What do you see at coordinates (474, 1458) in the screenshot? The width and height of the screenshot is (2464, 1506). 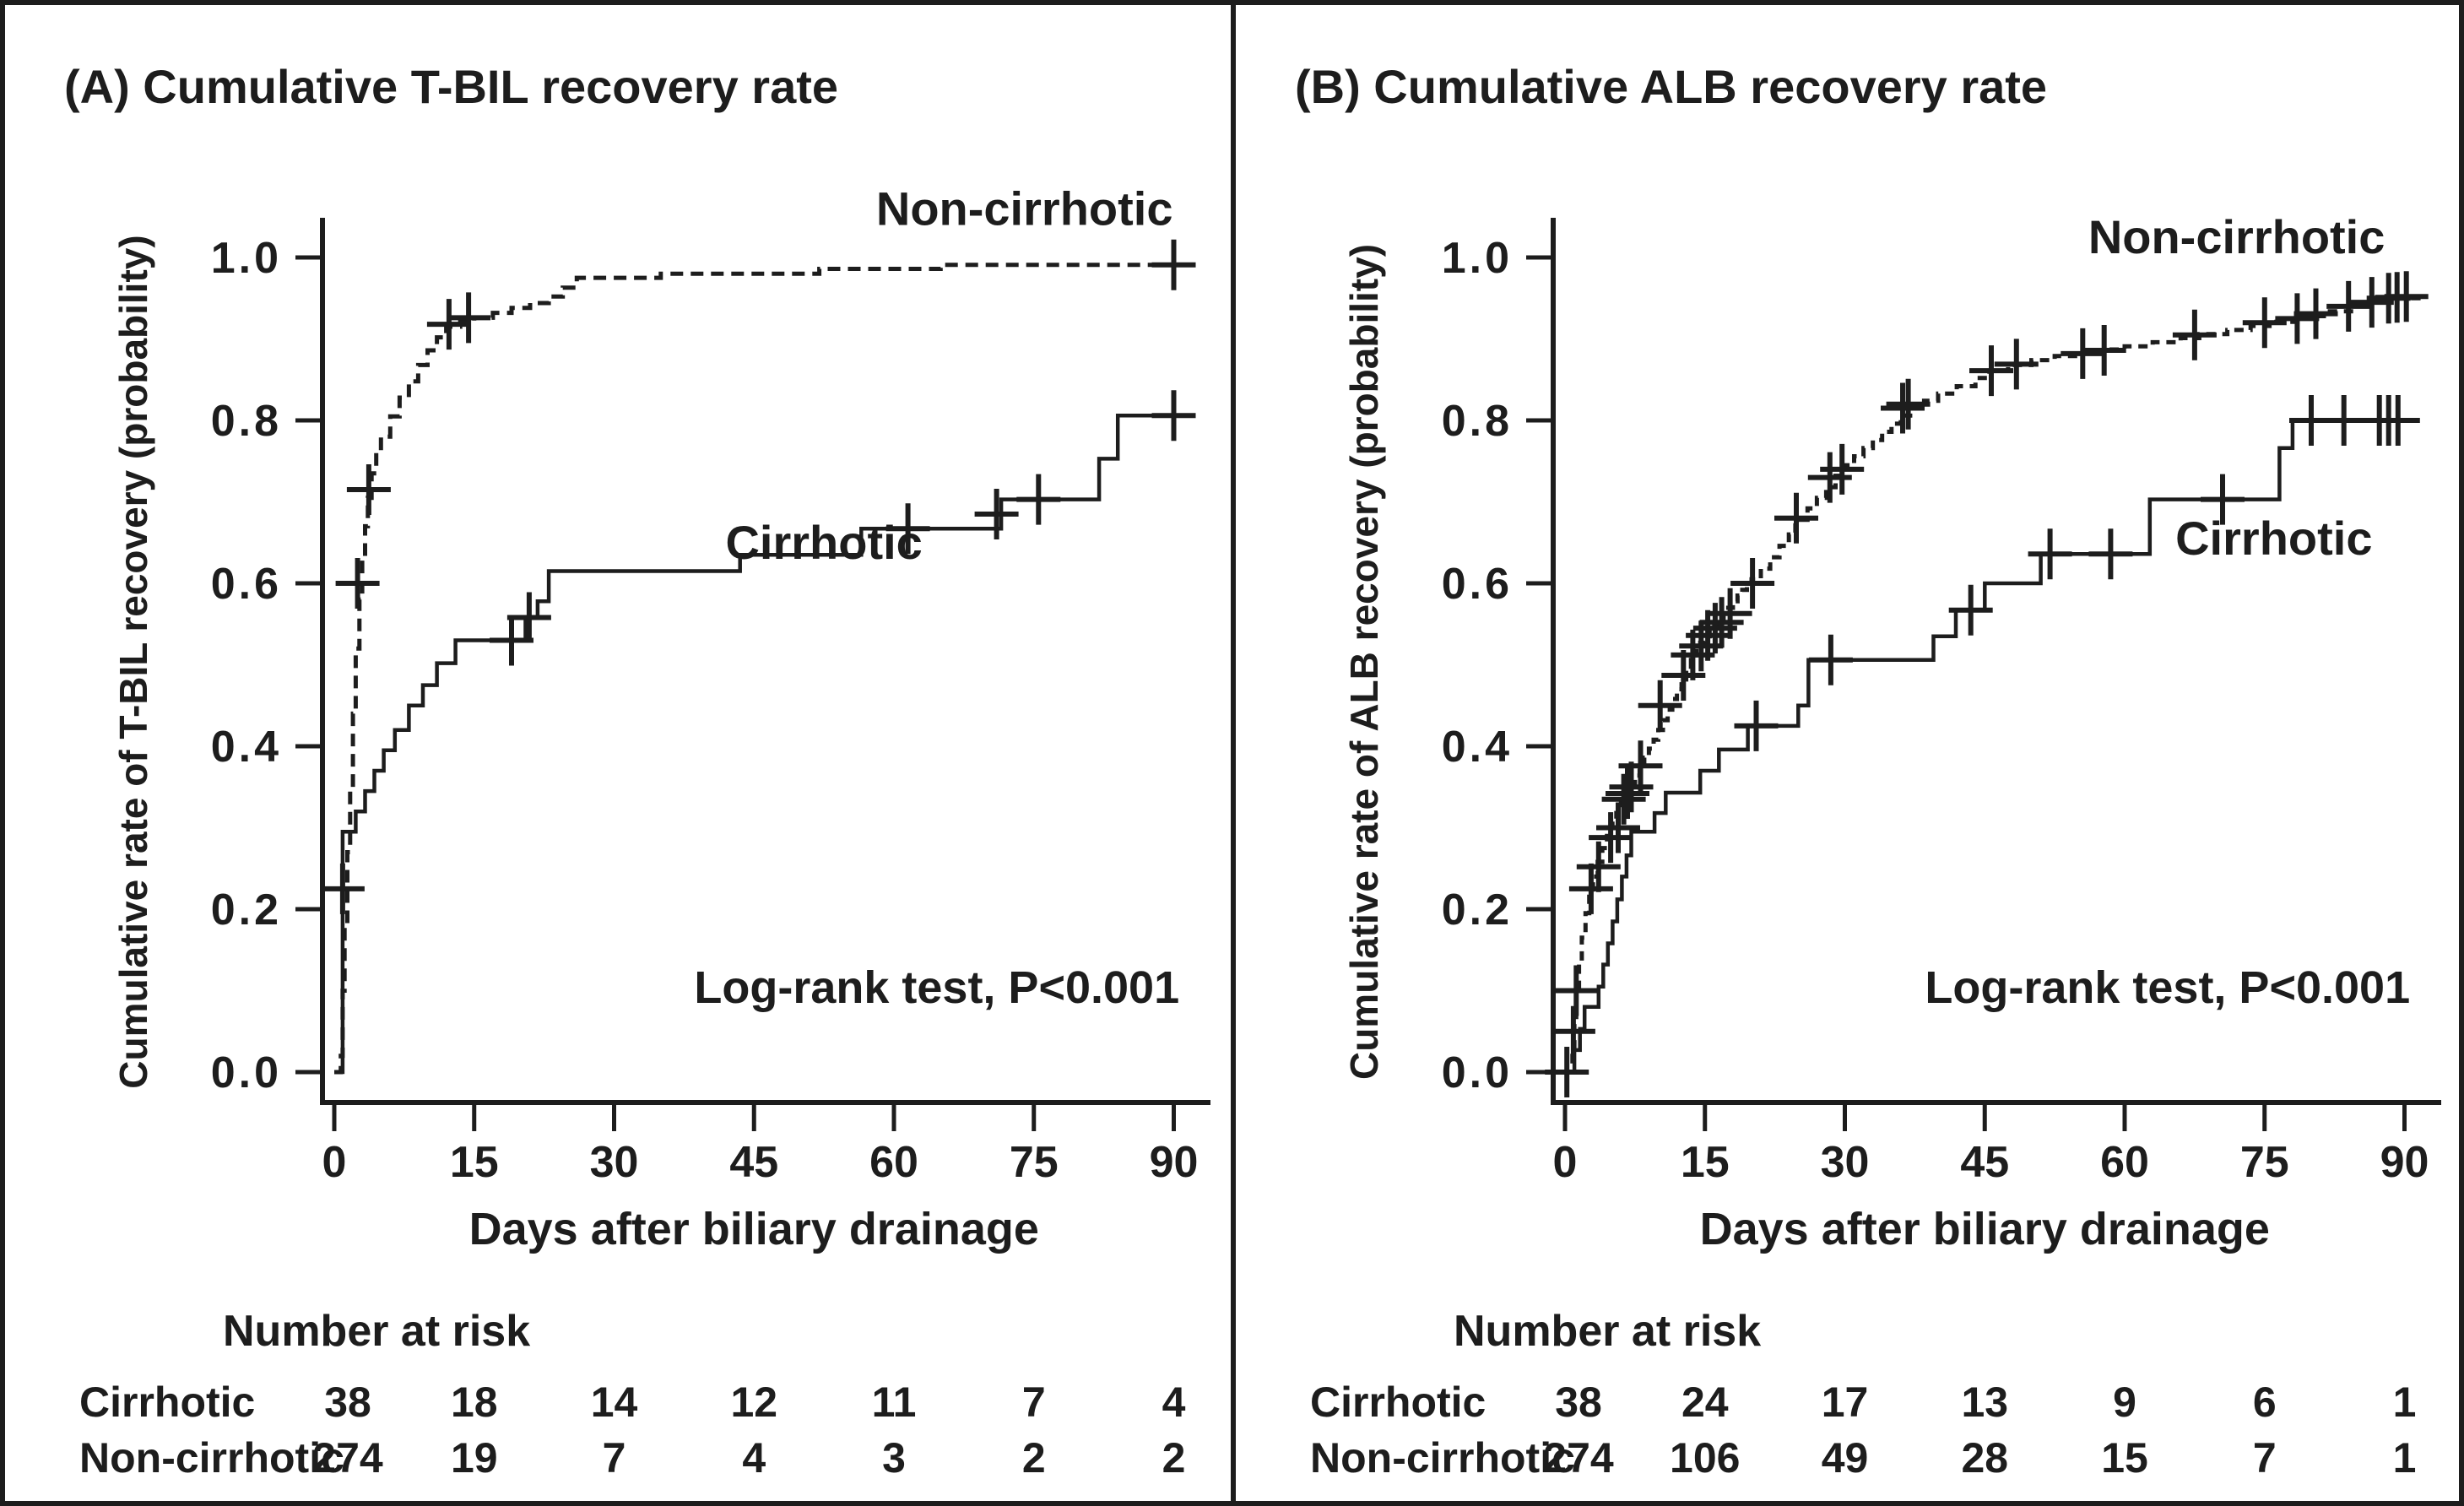 I see `risk-value: 19` at bounding box center [474, 1458].